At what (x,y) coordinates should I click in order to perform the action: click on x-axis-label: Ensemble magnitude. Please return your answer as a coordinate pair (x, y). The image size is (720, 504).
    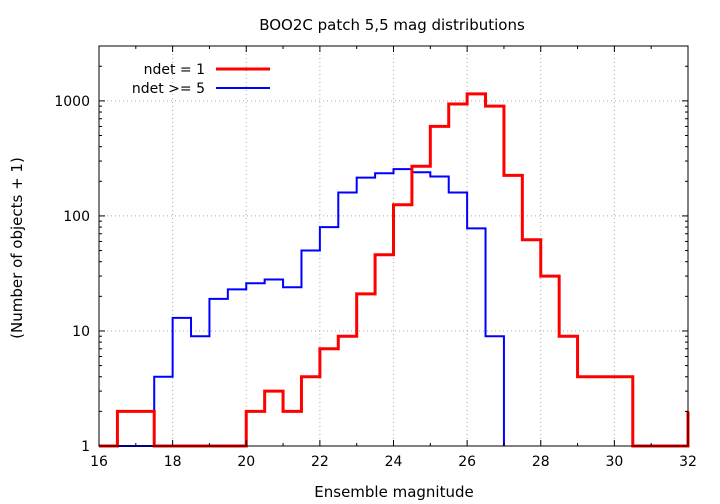
    Looking at the image, I should click on (393, 492).